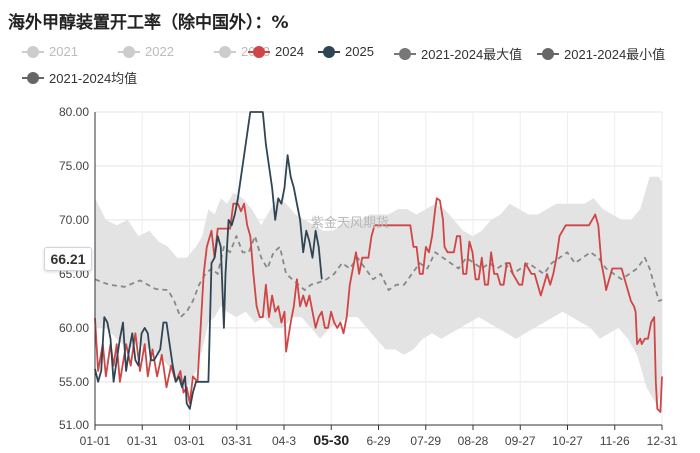  I want to click on y-tick-label: 51.00, so click(74, 425).